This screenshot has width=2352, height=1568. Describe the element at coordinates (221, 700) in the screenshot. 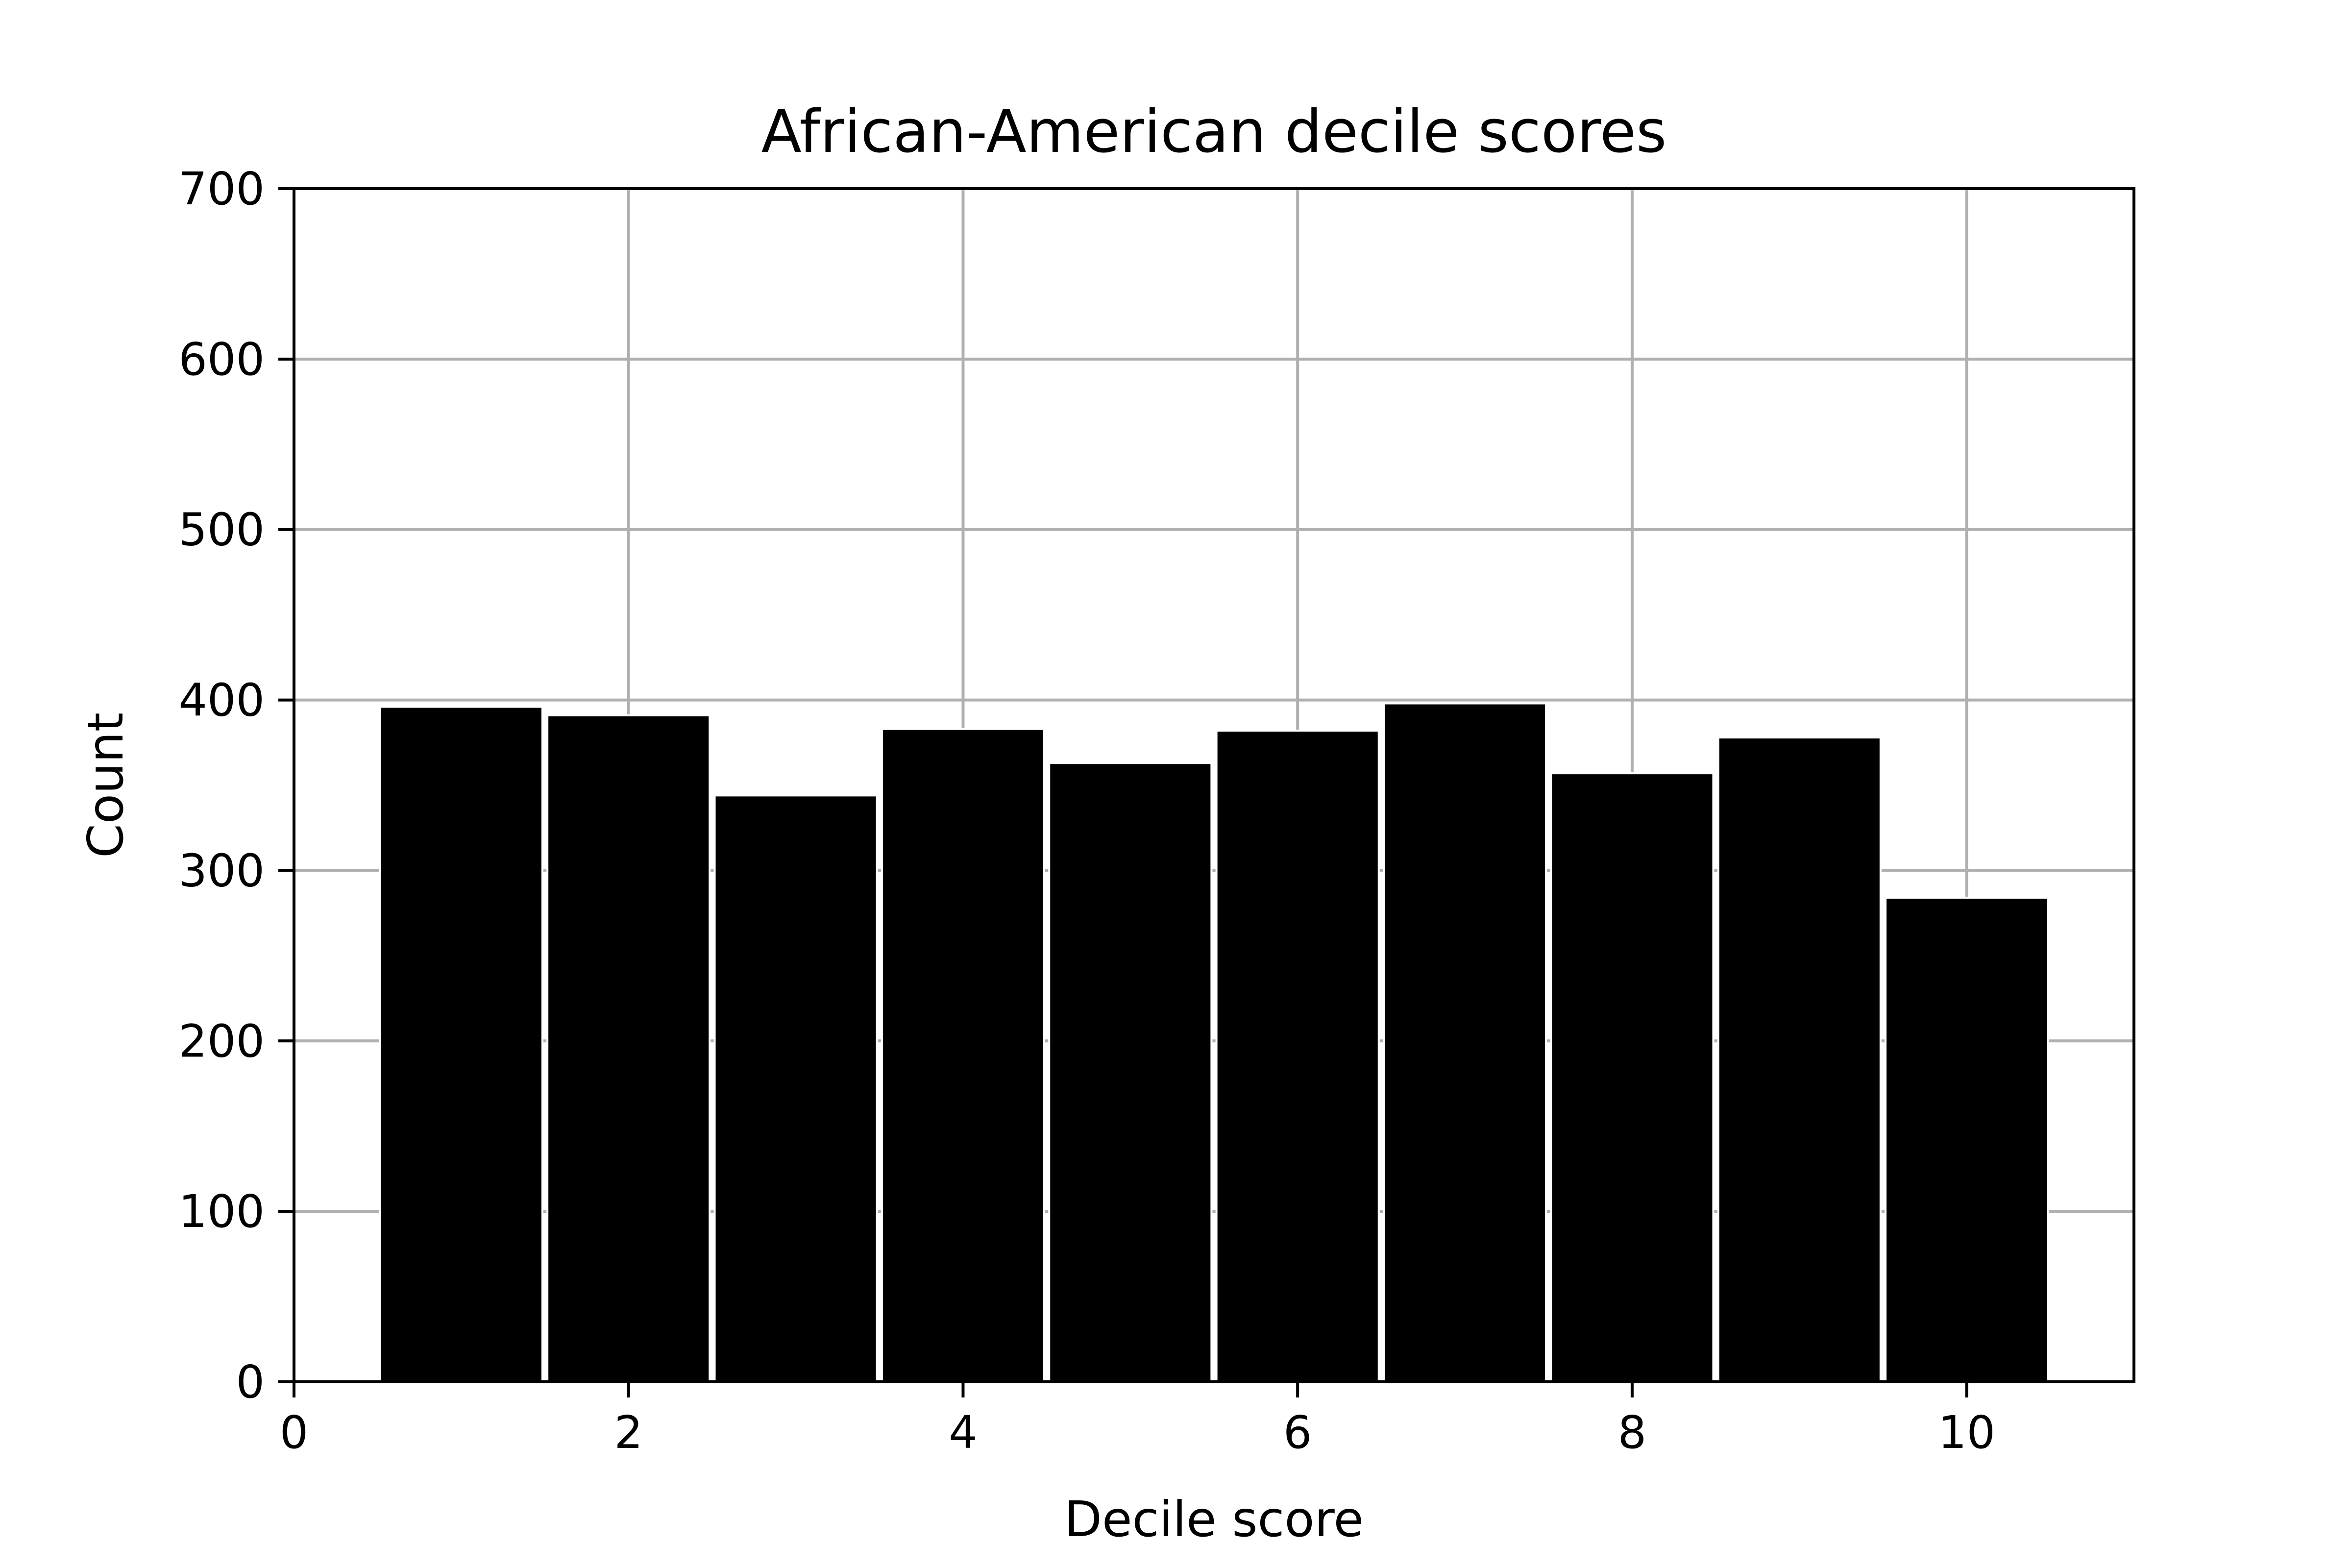

I see `y-tick-label: 400` at that location.